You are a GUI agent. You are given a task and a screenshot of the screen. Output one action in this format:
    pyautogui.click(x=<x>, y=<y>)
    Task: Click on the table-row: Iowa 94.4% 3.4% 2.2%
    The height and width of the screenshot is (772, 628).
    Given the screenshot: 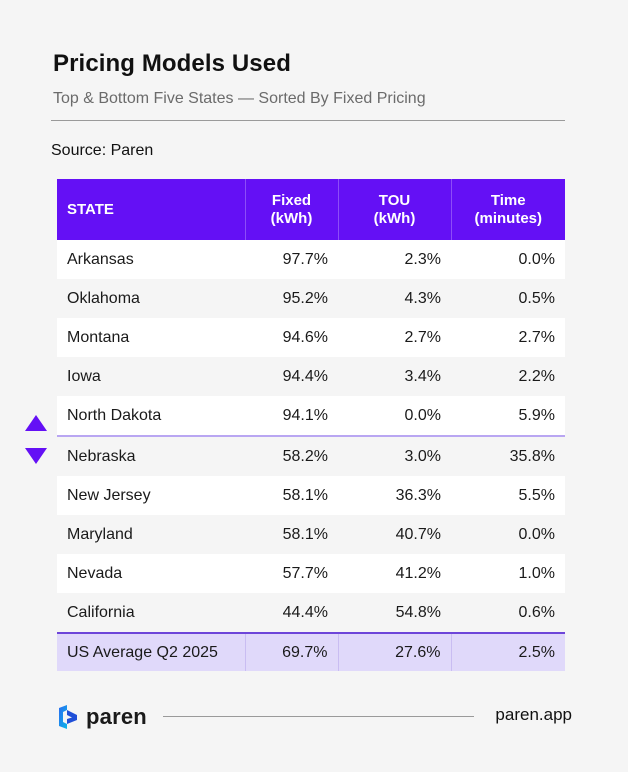 What is the action you would take?
    pyautogui.click(x=311, y=376)
    